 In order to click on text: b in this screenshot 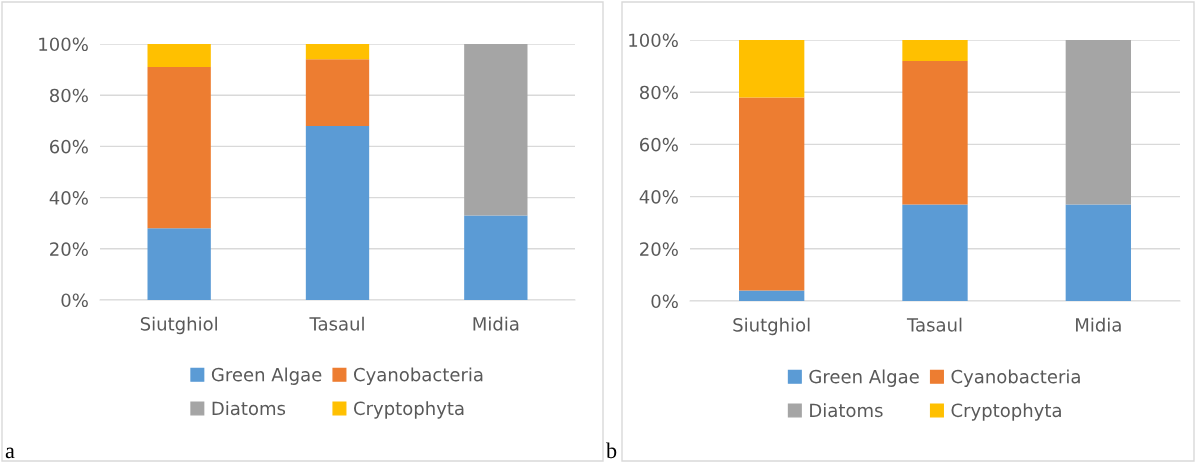, I will do `click(611, 450)`.